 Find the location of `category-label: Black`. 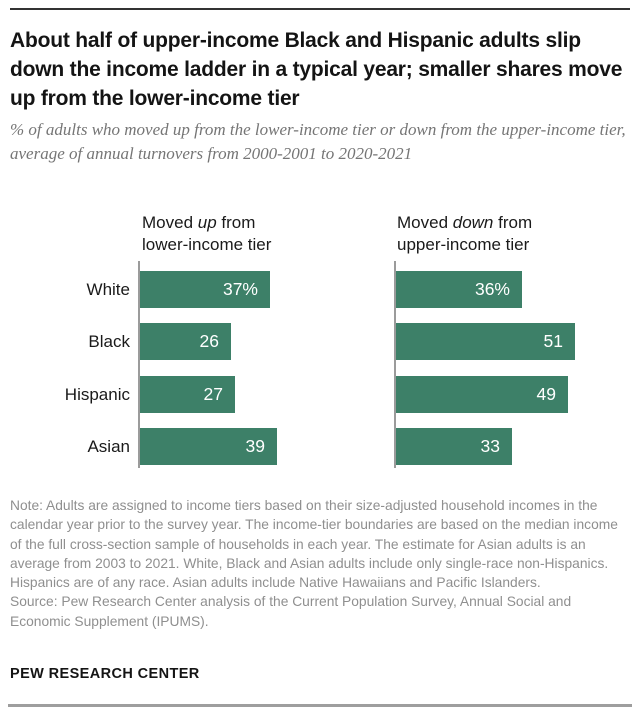

category-label: Black is located at coordinates (109, 341).